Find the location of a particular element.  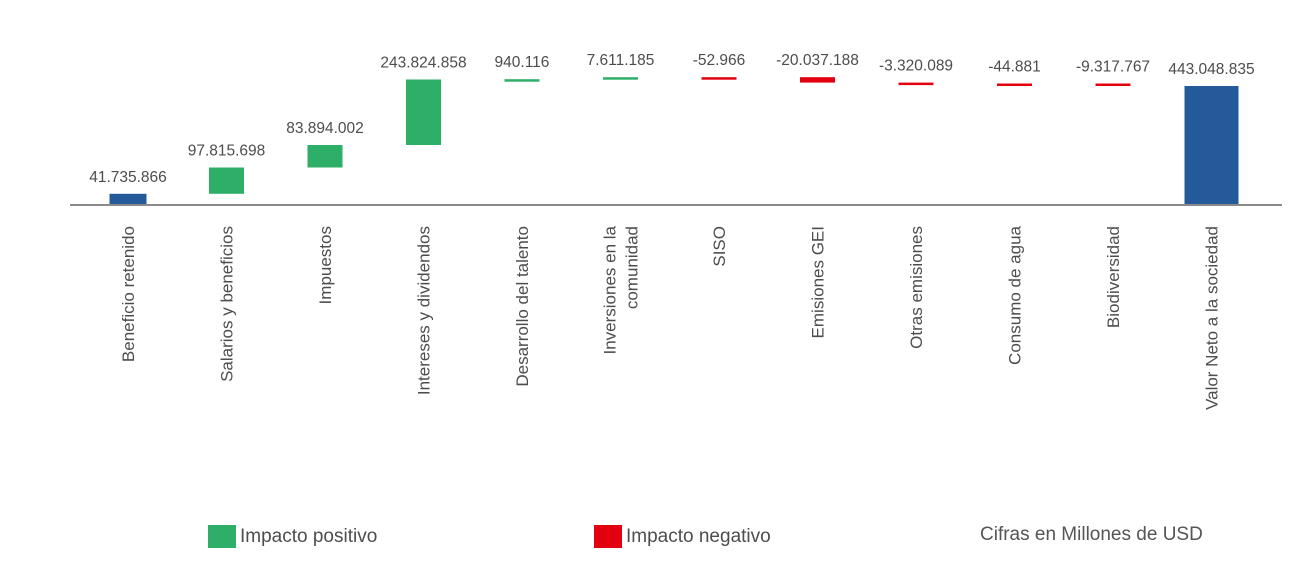

category-label-line: Salarios y beneficios is located at coordinates (227, 304).